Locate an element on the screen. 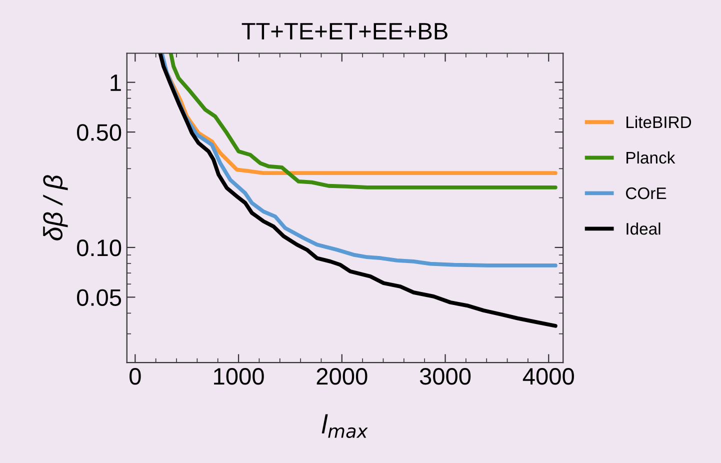 The height and width of the screenshot is (463, 721). x-tick-label: 3000 is located at coordinates (445, 376).